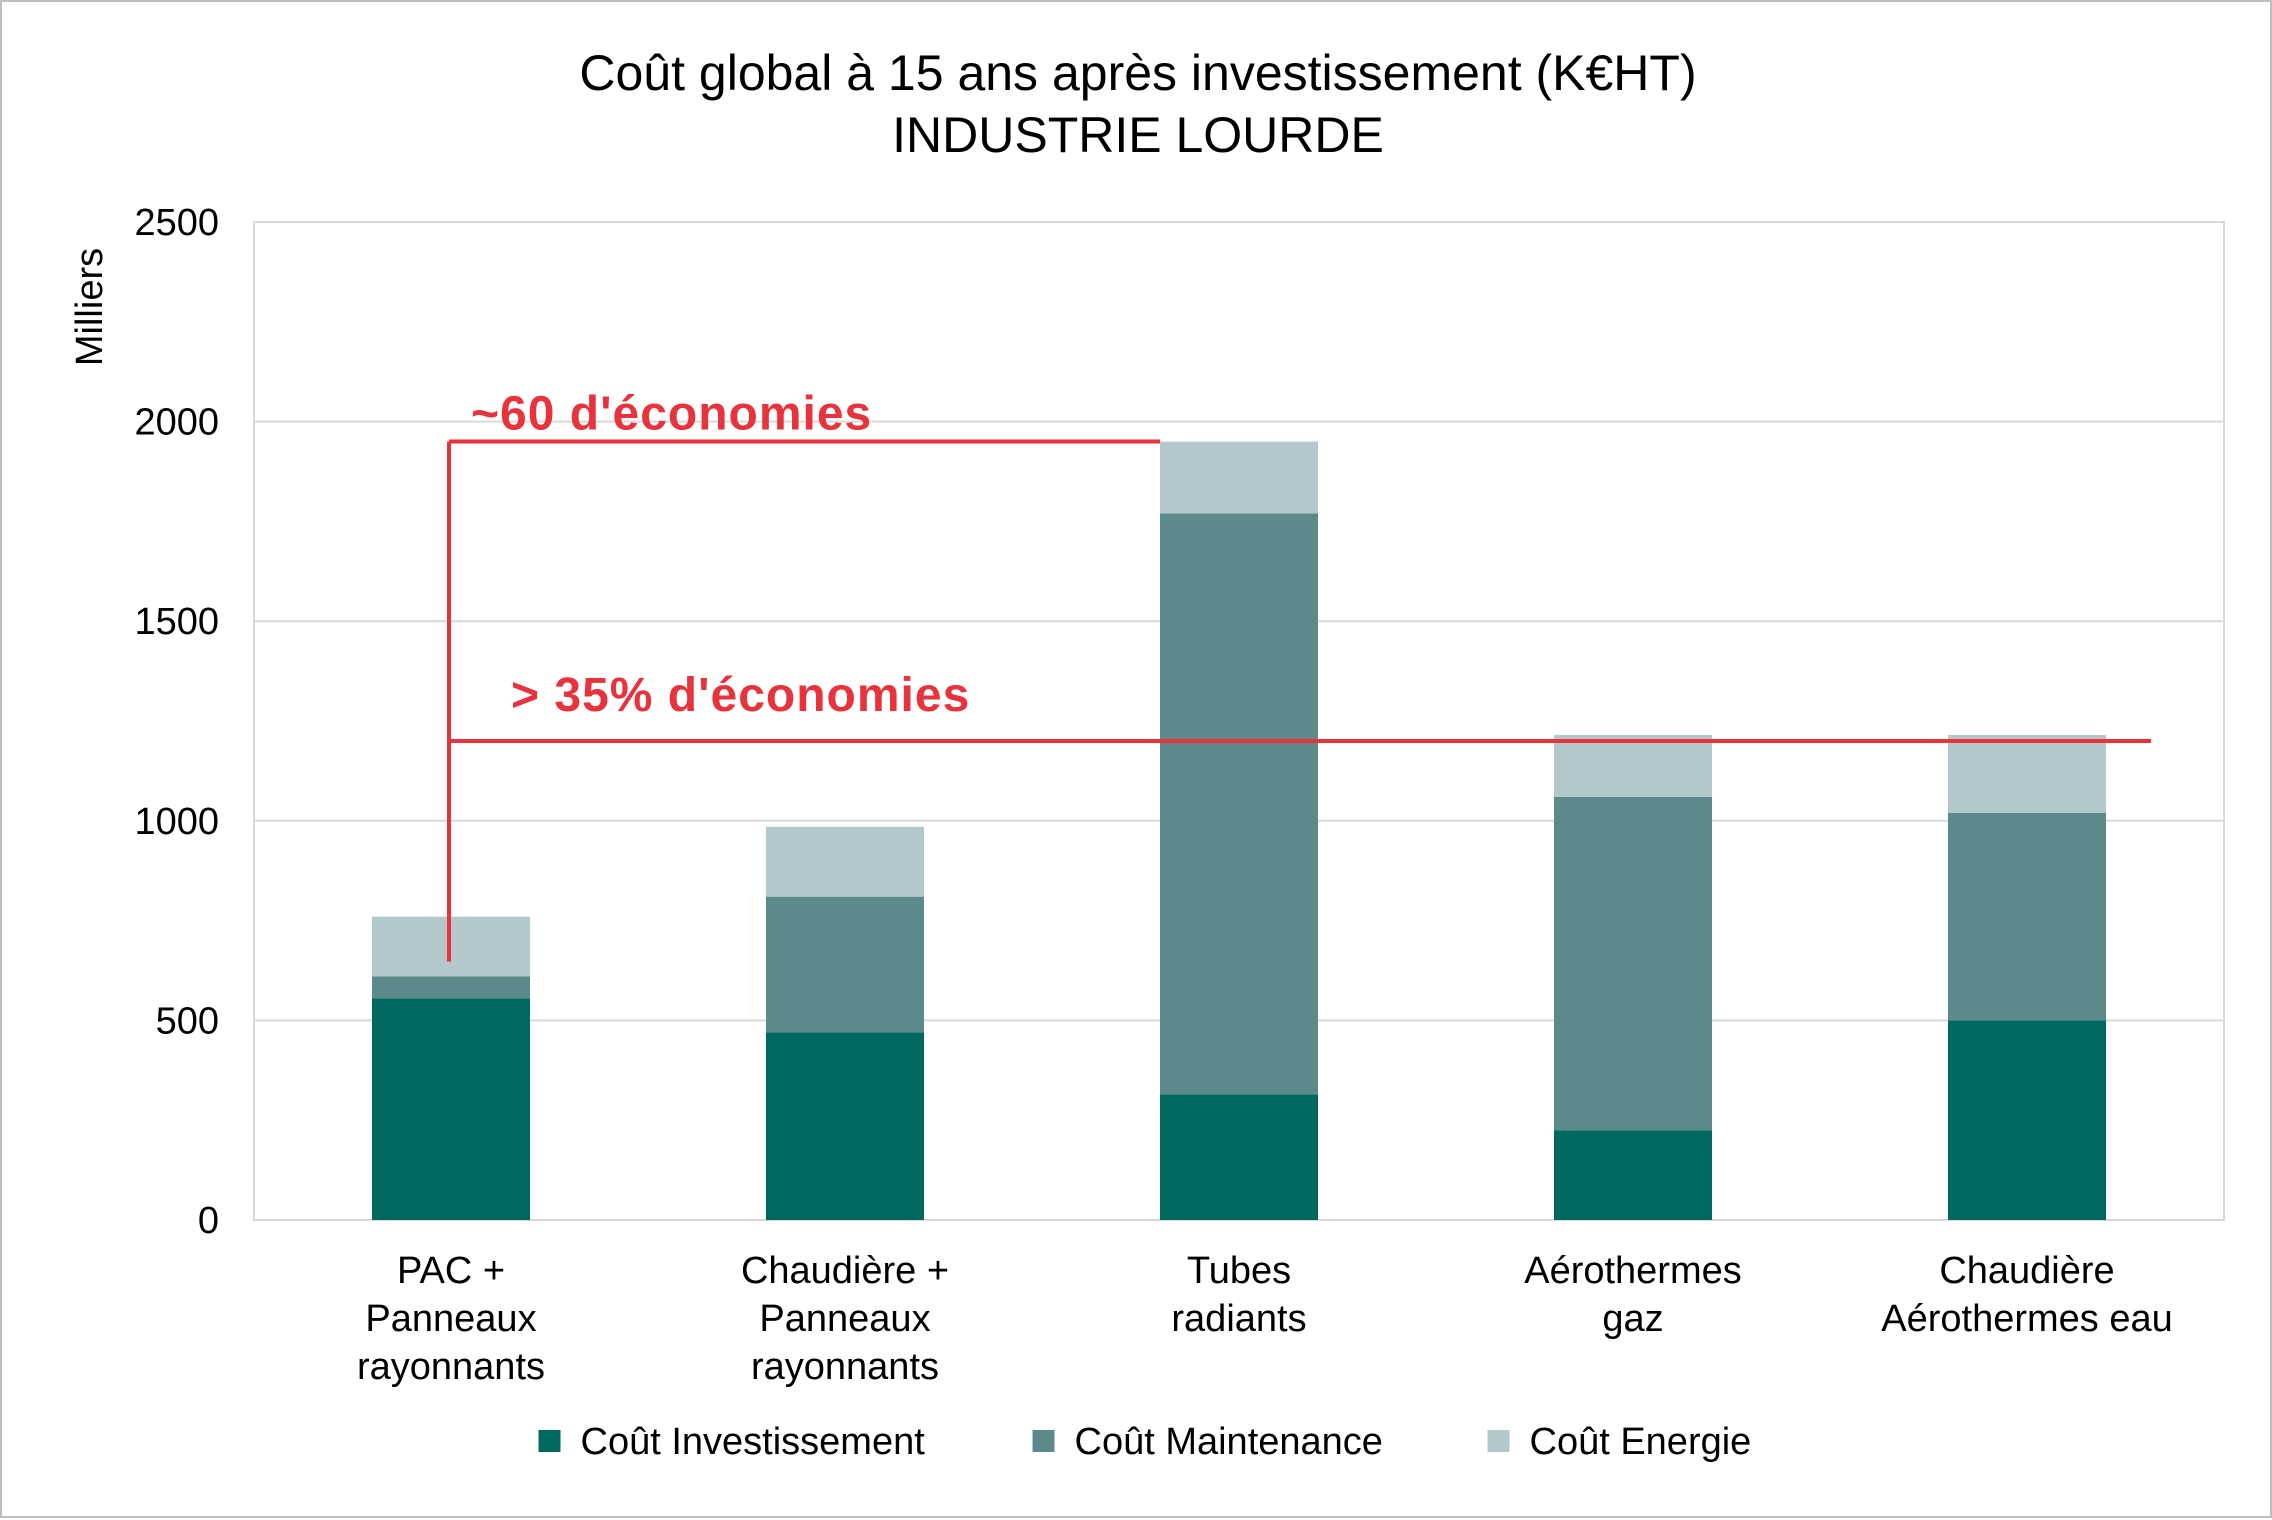 This screenshot has height=1520, width=2272. What do you see at coordinates (176, 822) in the screenshot?
I see `y-tick-label: 1000` at bounding box center [176, 822].